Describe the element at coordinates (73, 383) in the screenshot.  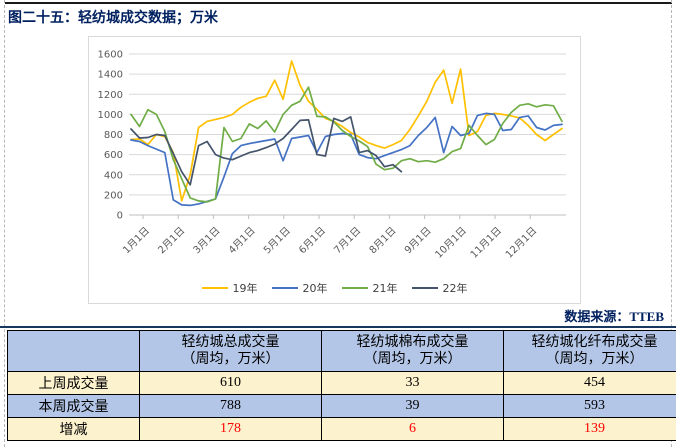
I see `row-label-last-week: 上周成交量` at that location.